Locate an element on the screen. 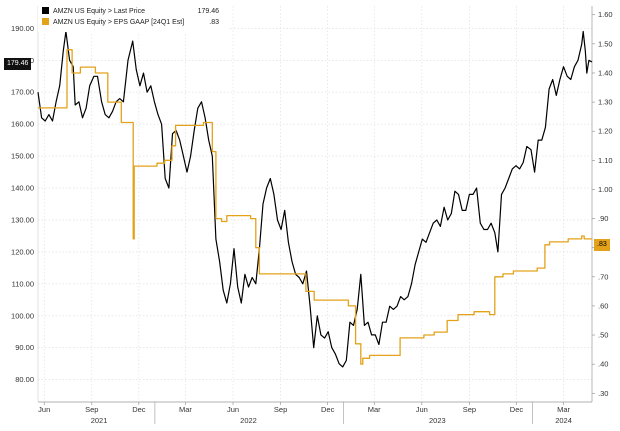 The image size is (620, 431). y-tick-label-right: 1.00 is located at coordinates (605, 189).